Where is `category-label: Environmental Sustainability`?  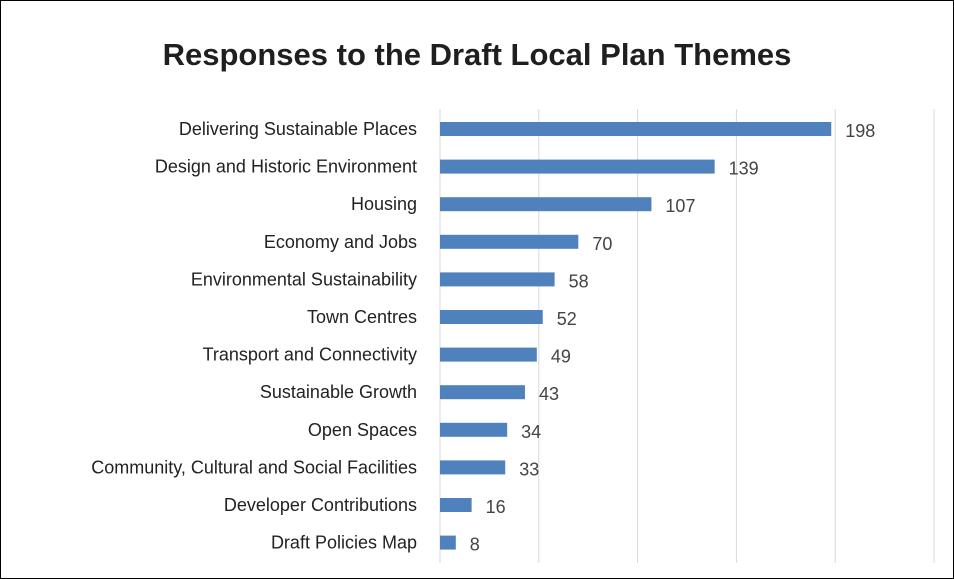 category-label: Environmental Sustainability is located at coordinates (304, 279).